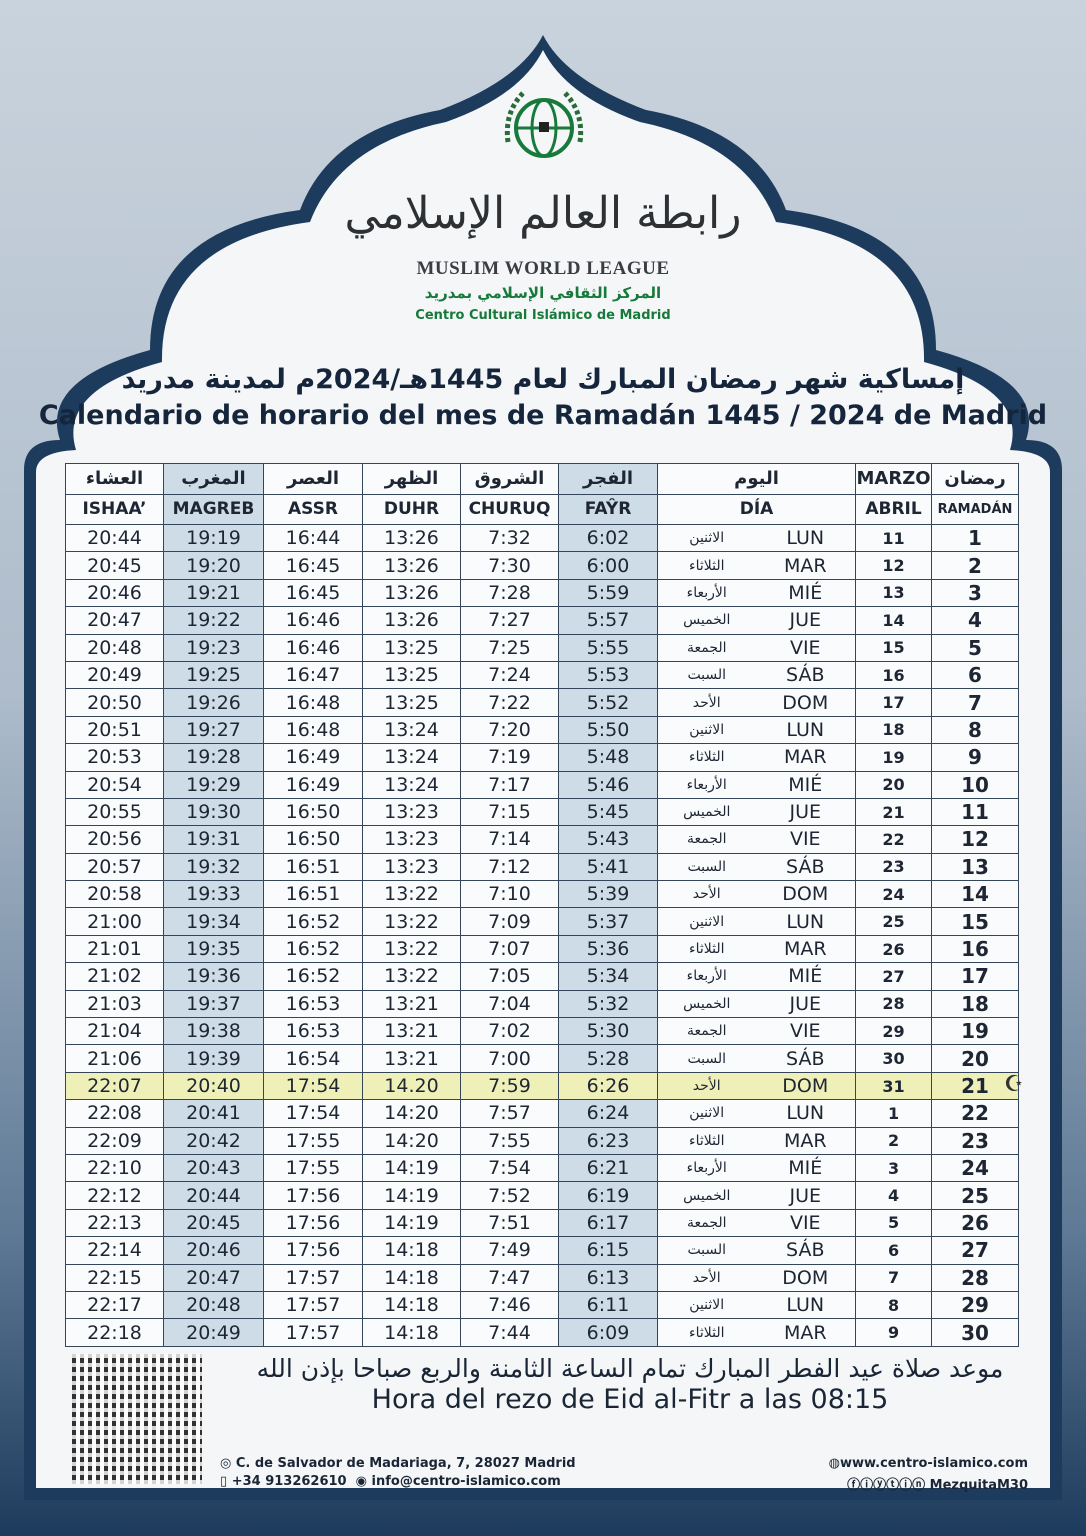  What do you see at coordinates (226, 1481) in the screenshot?
I see `phone-icon: ▯` at bounding box center [226, 1481].